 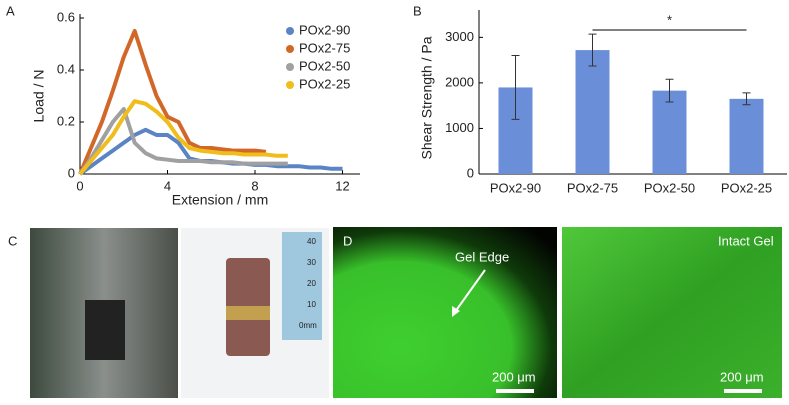 What do you see at coordinates (669, 187) in the screenshot?
I see `x-tick-label: POx2-50` at bounding box center [669, 187].